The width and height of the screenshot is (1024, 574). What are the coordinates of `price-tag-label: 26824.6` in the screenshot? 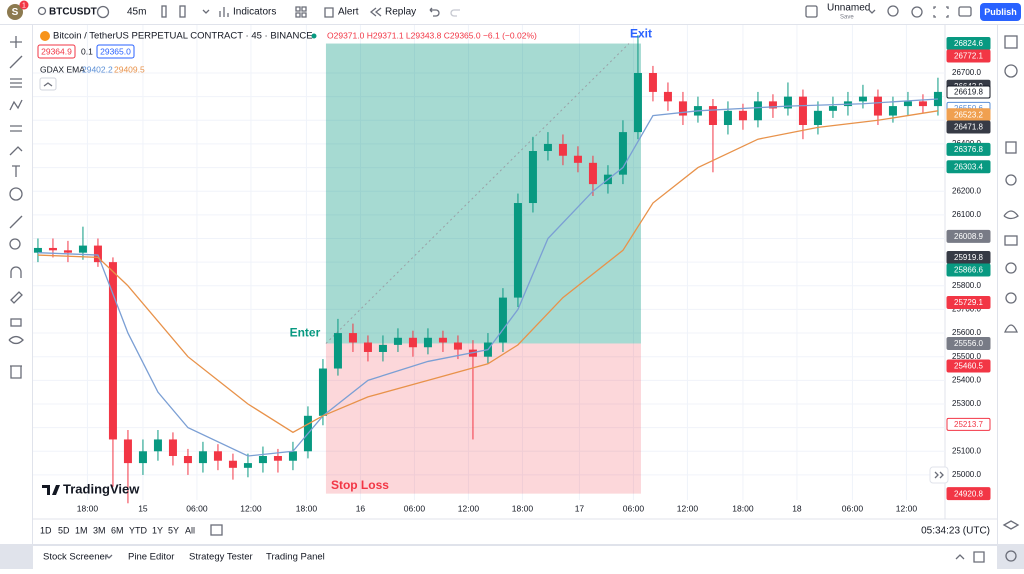 It's located at (968, 43).